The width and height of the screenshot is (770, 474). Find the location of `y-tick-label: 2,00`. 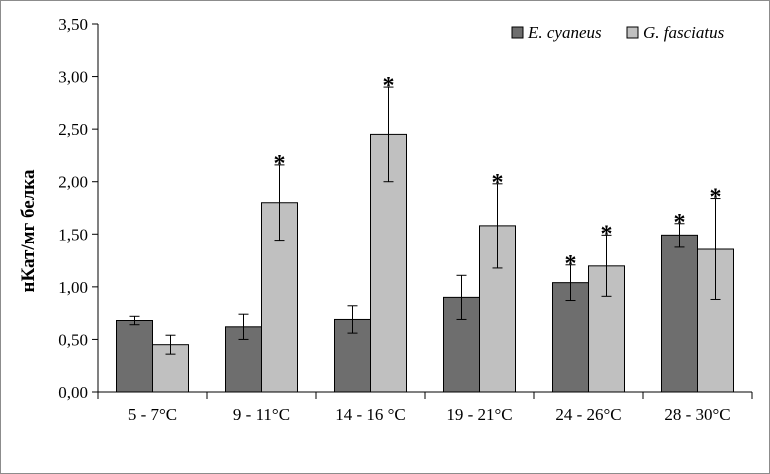

y-tick-label: 2,00 is located at coordinates (73, 182).